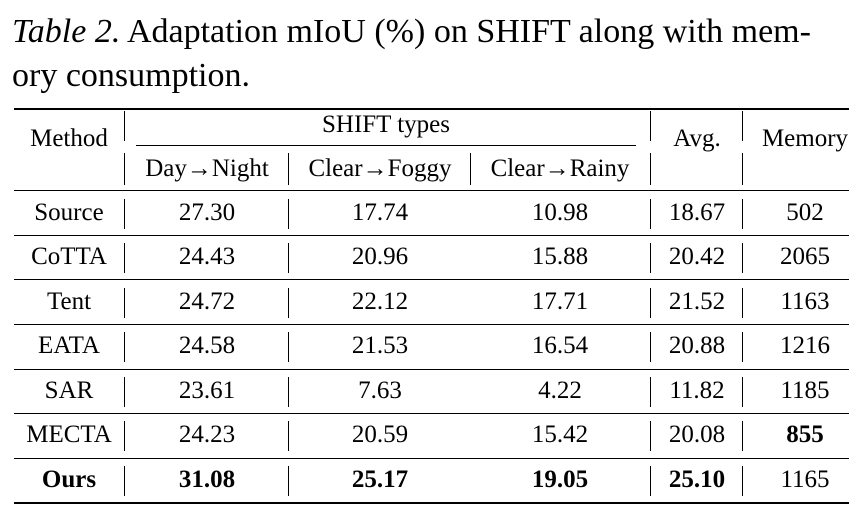  Describe the element at coordinates (805, 256) in the screenshot. I see `row-value-cell: 2065` at that location.